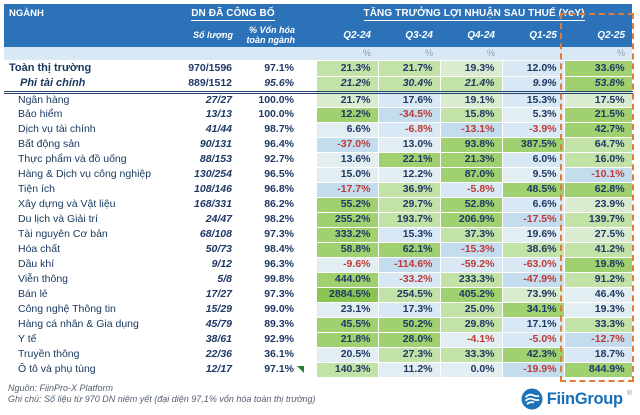  I want to click on sector-name: Bán lẻ, so click(33, 294).